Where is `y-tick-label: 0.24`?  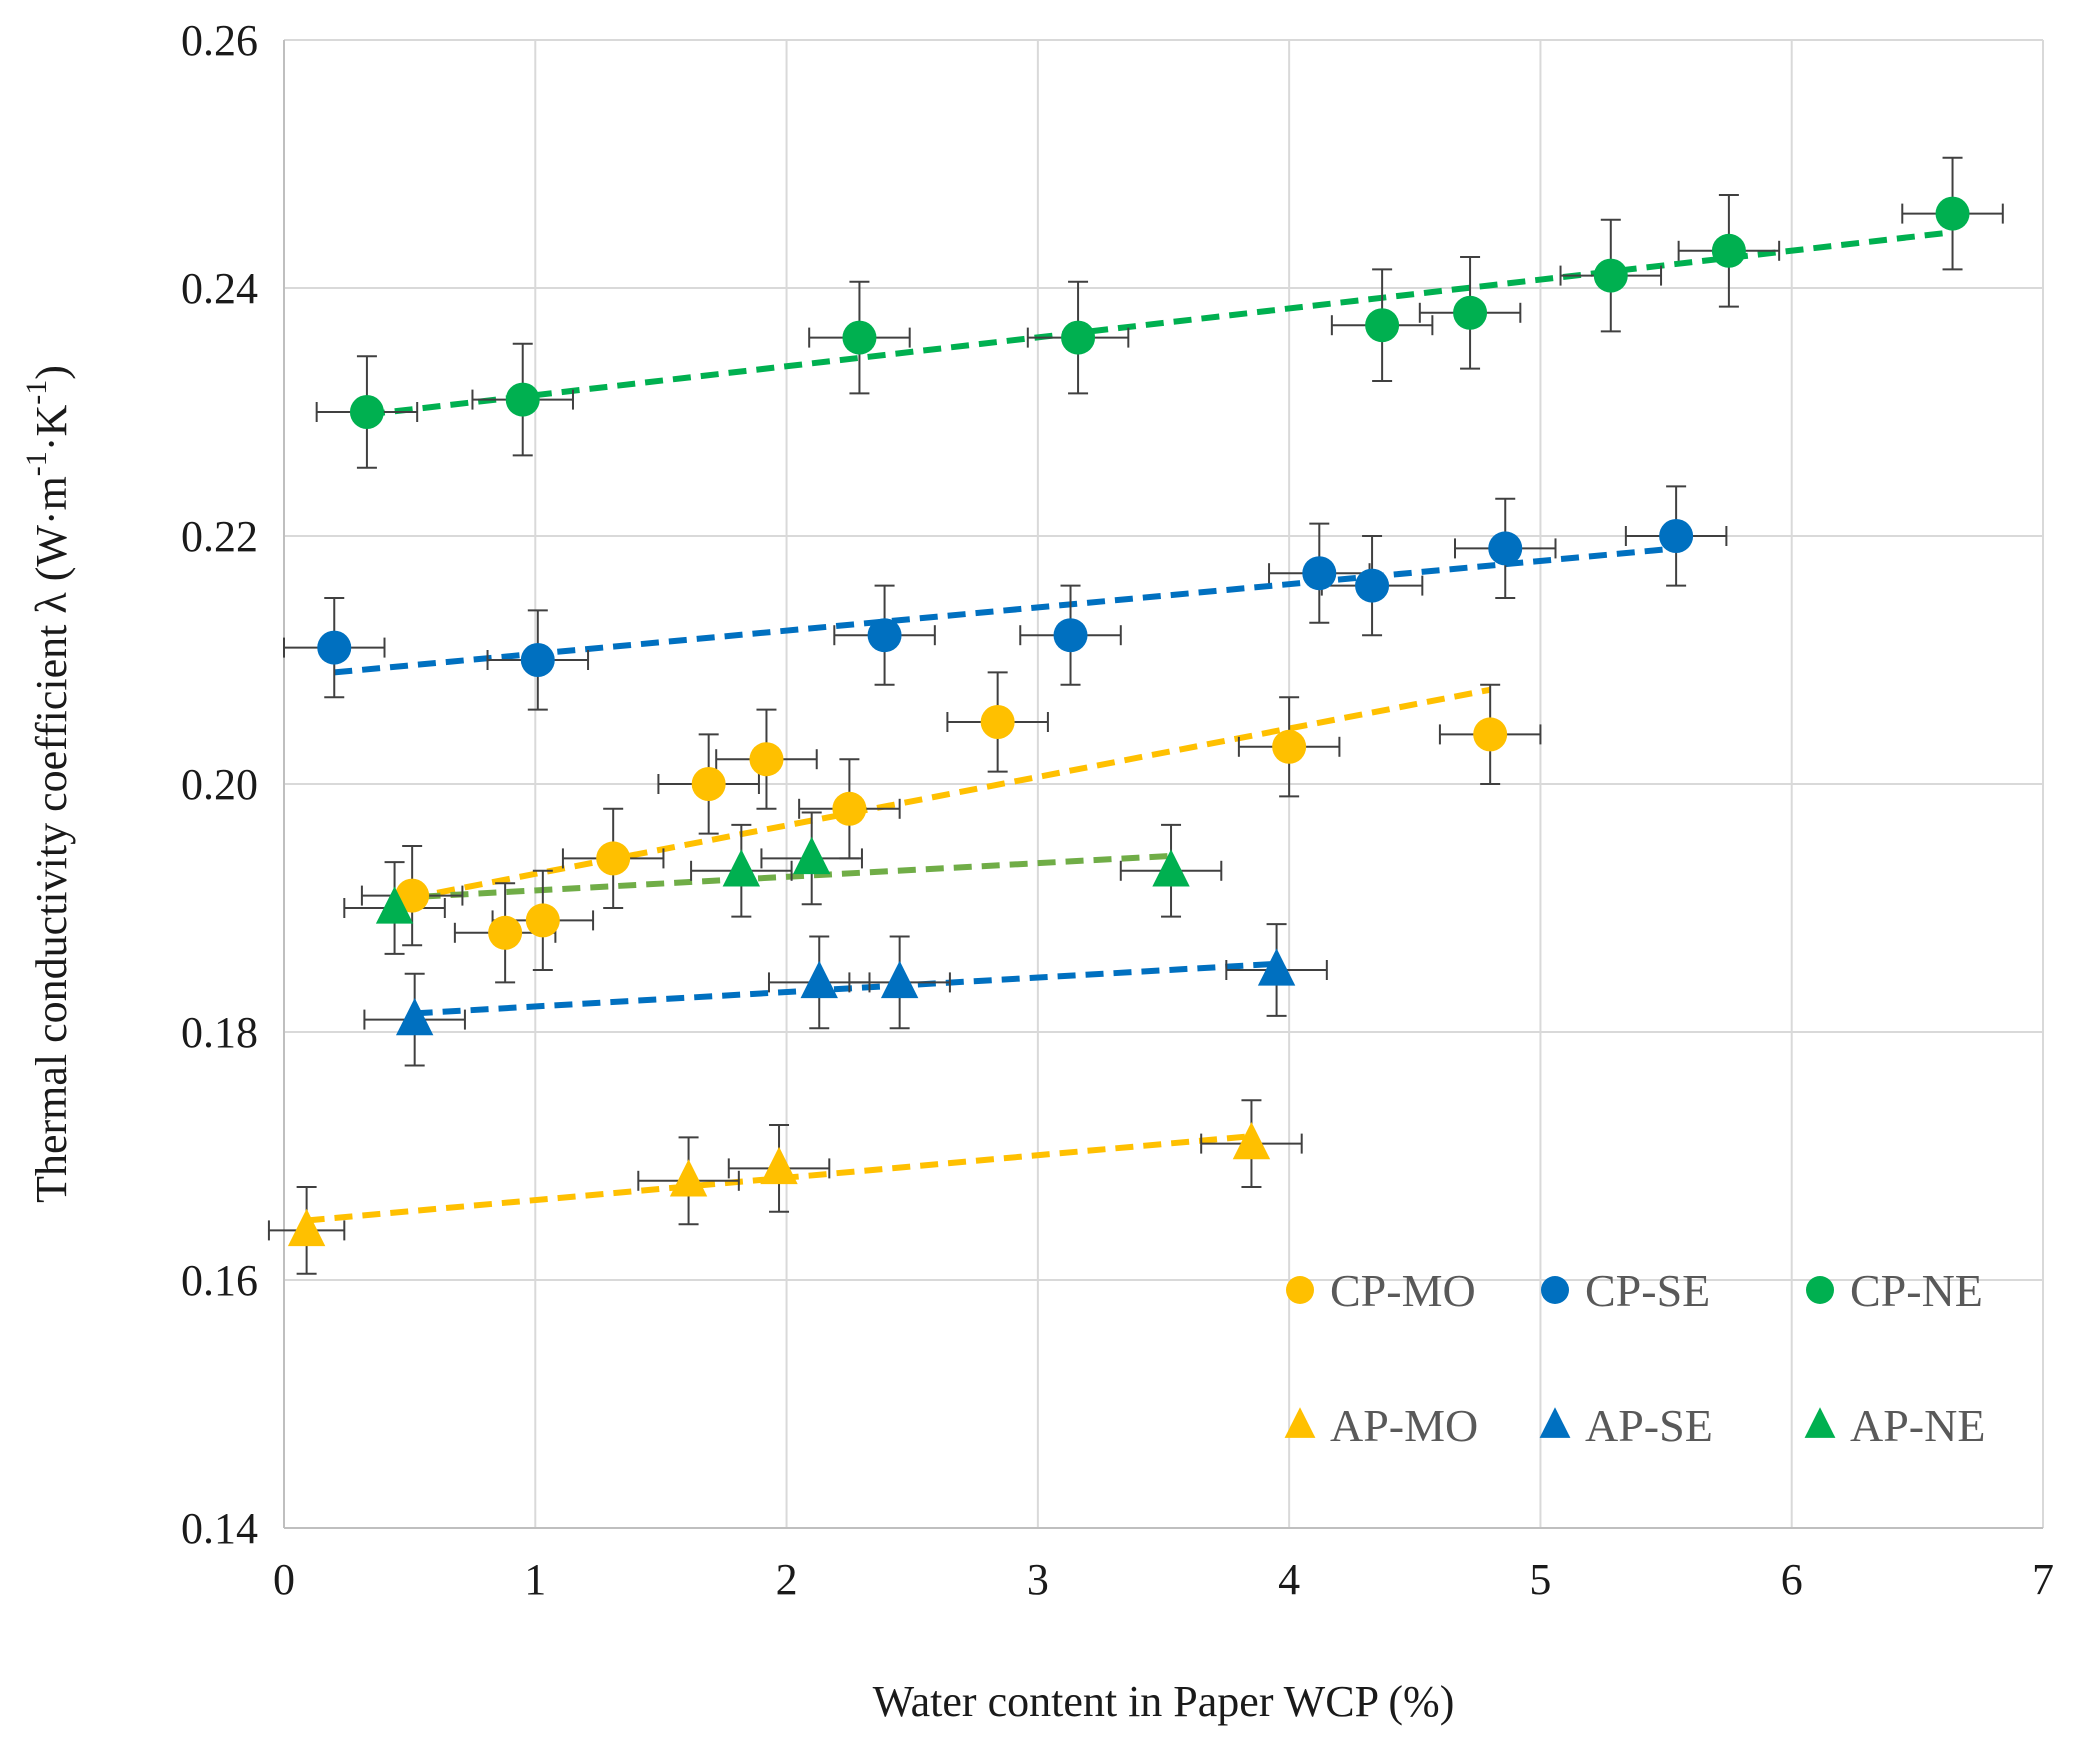
y-tick-label: 0.24 is located at coordinates (219, 288).